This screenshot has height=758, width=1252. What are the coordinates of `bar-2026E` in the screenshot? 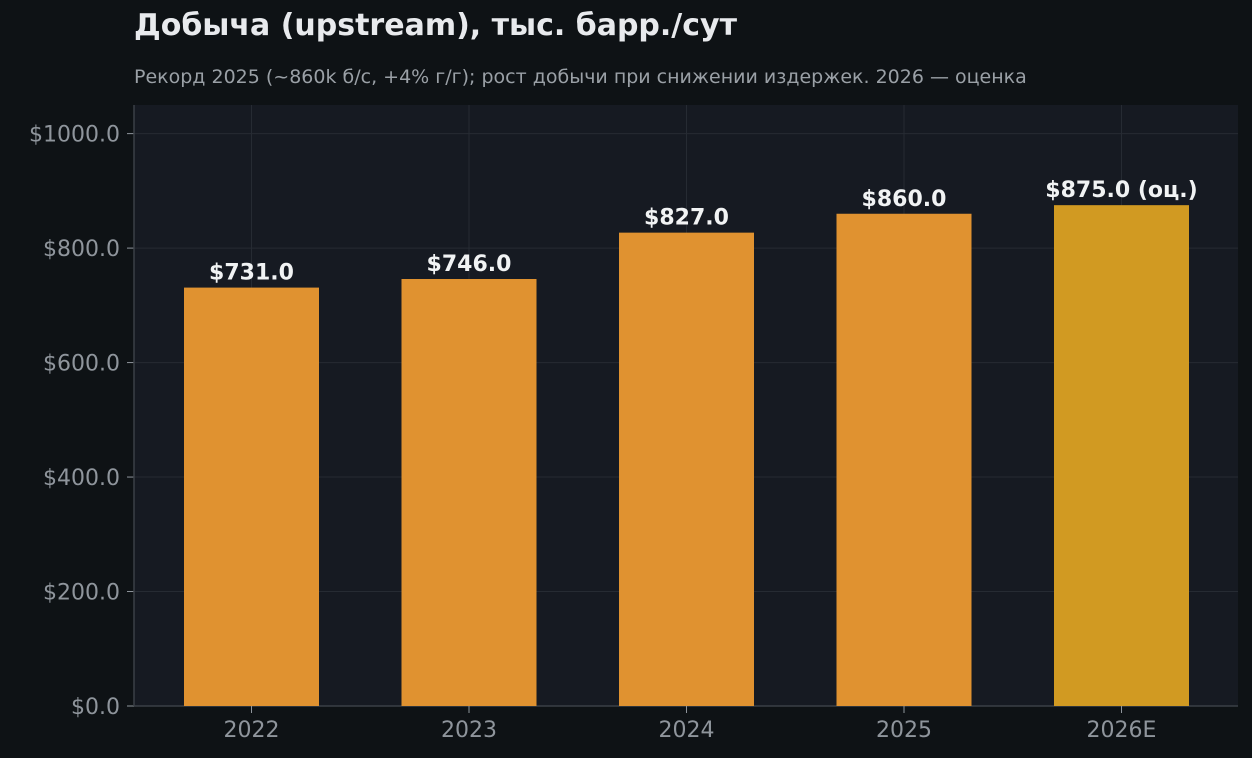 It's located at (1121, 455).